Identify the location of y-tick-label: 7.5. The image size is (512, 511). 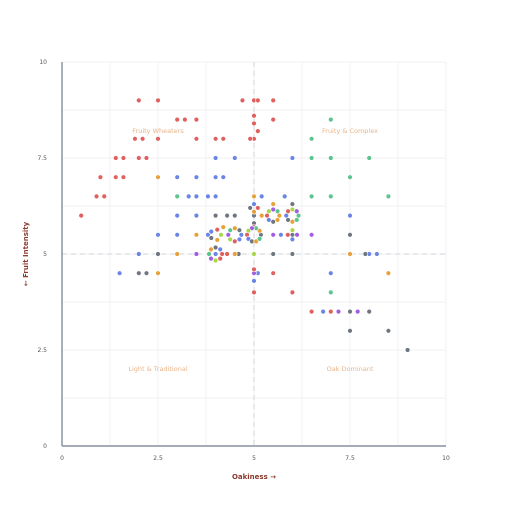
(42, 158).